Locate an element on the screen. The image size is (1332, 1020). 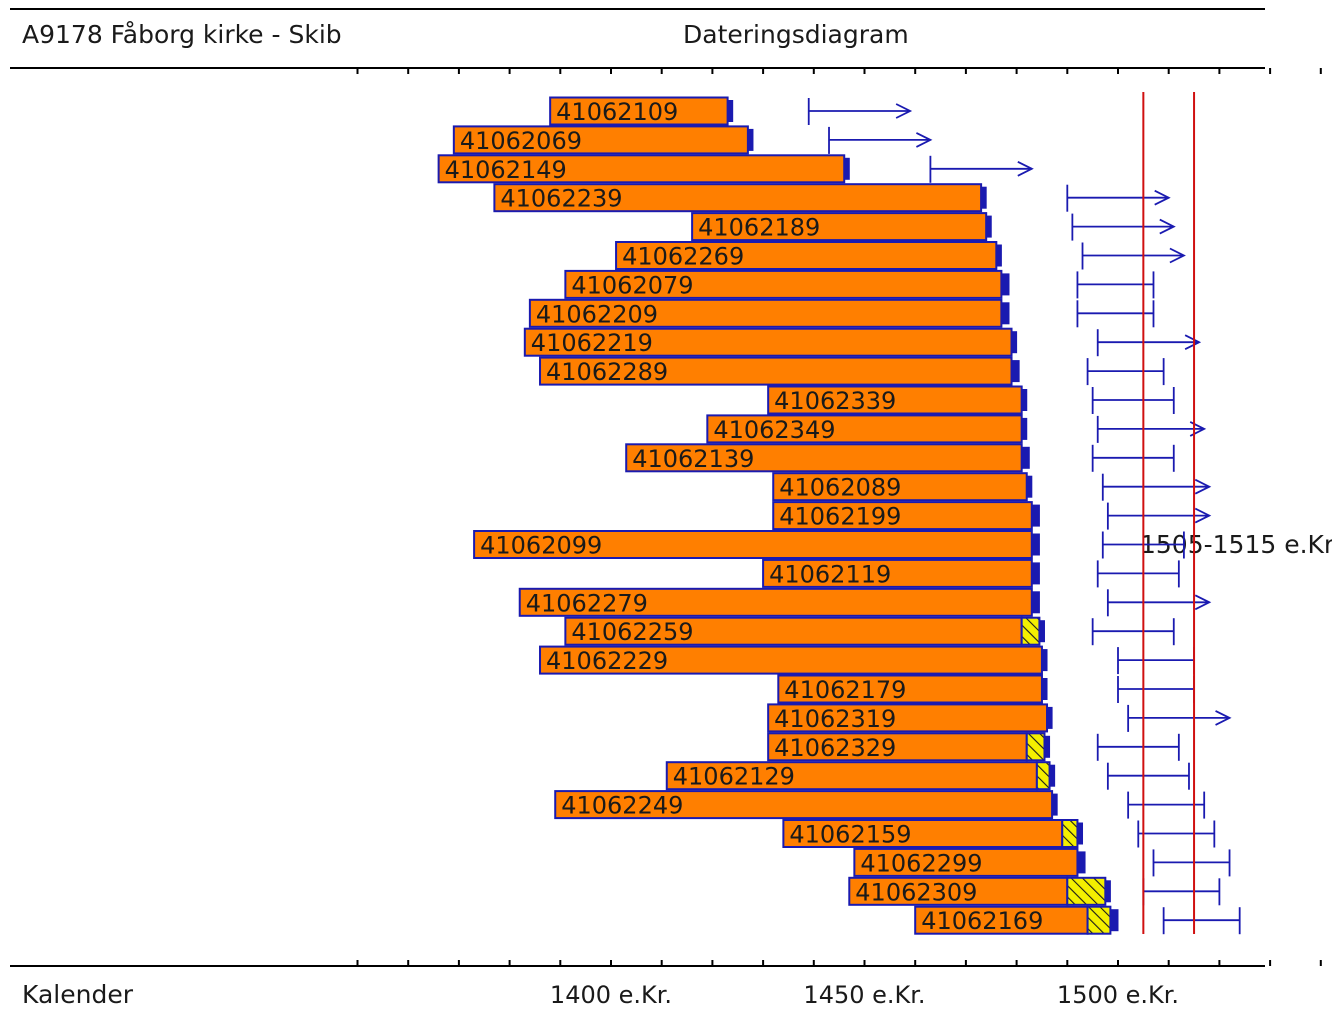
sample-label: 41062079 is located at coordinates (632, 285).